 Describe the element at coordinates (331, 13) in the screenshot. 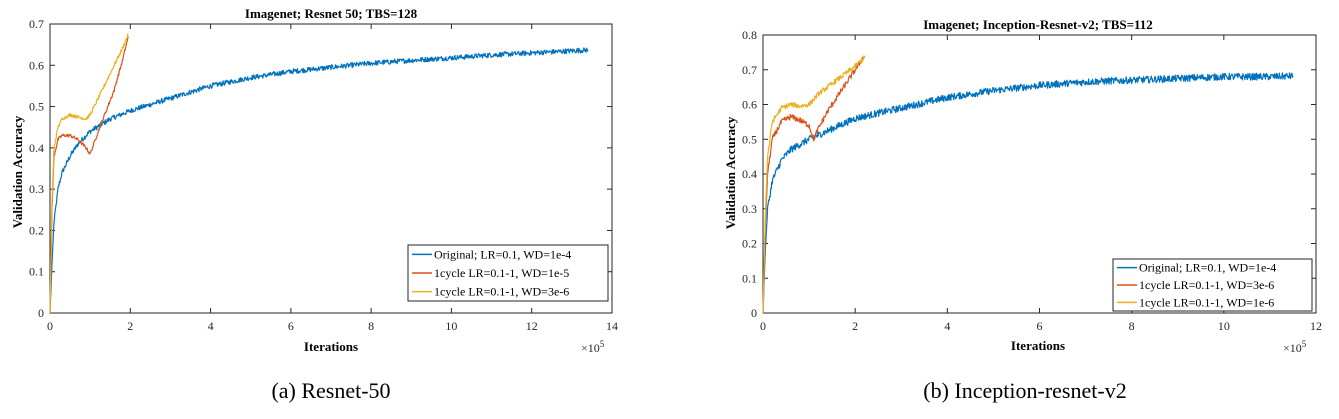

I see `chart-title: Imagenet; Resnet 50; TBS=128` at that location.